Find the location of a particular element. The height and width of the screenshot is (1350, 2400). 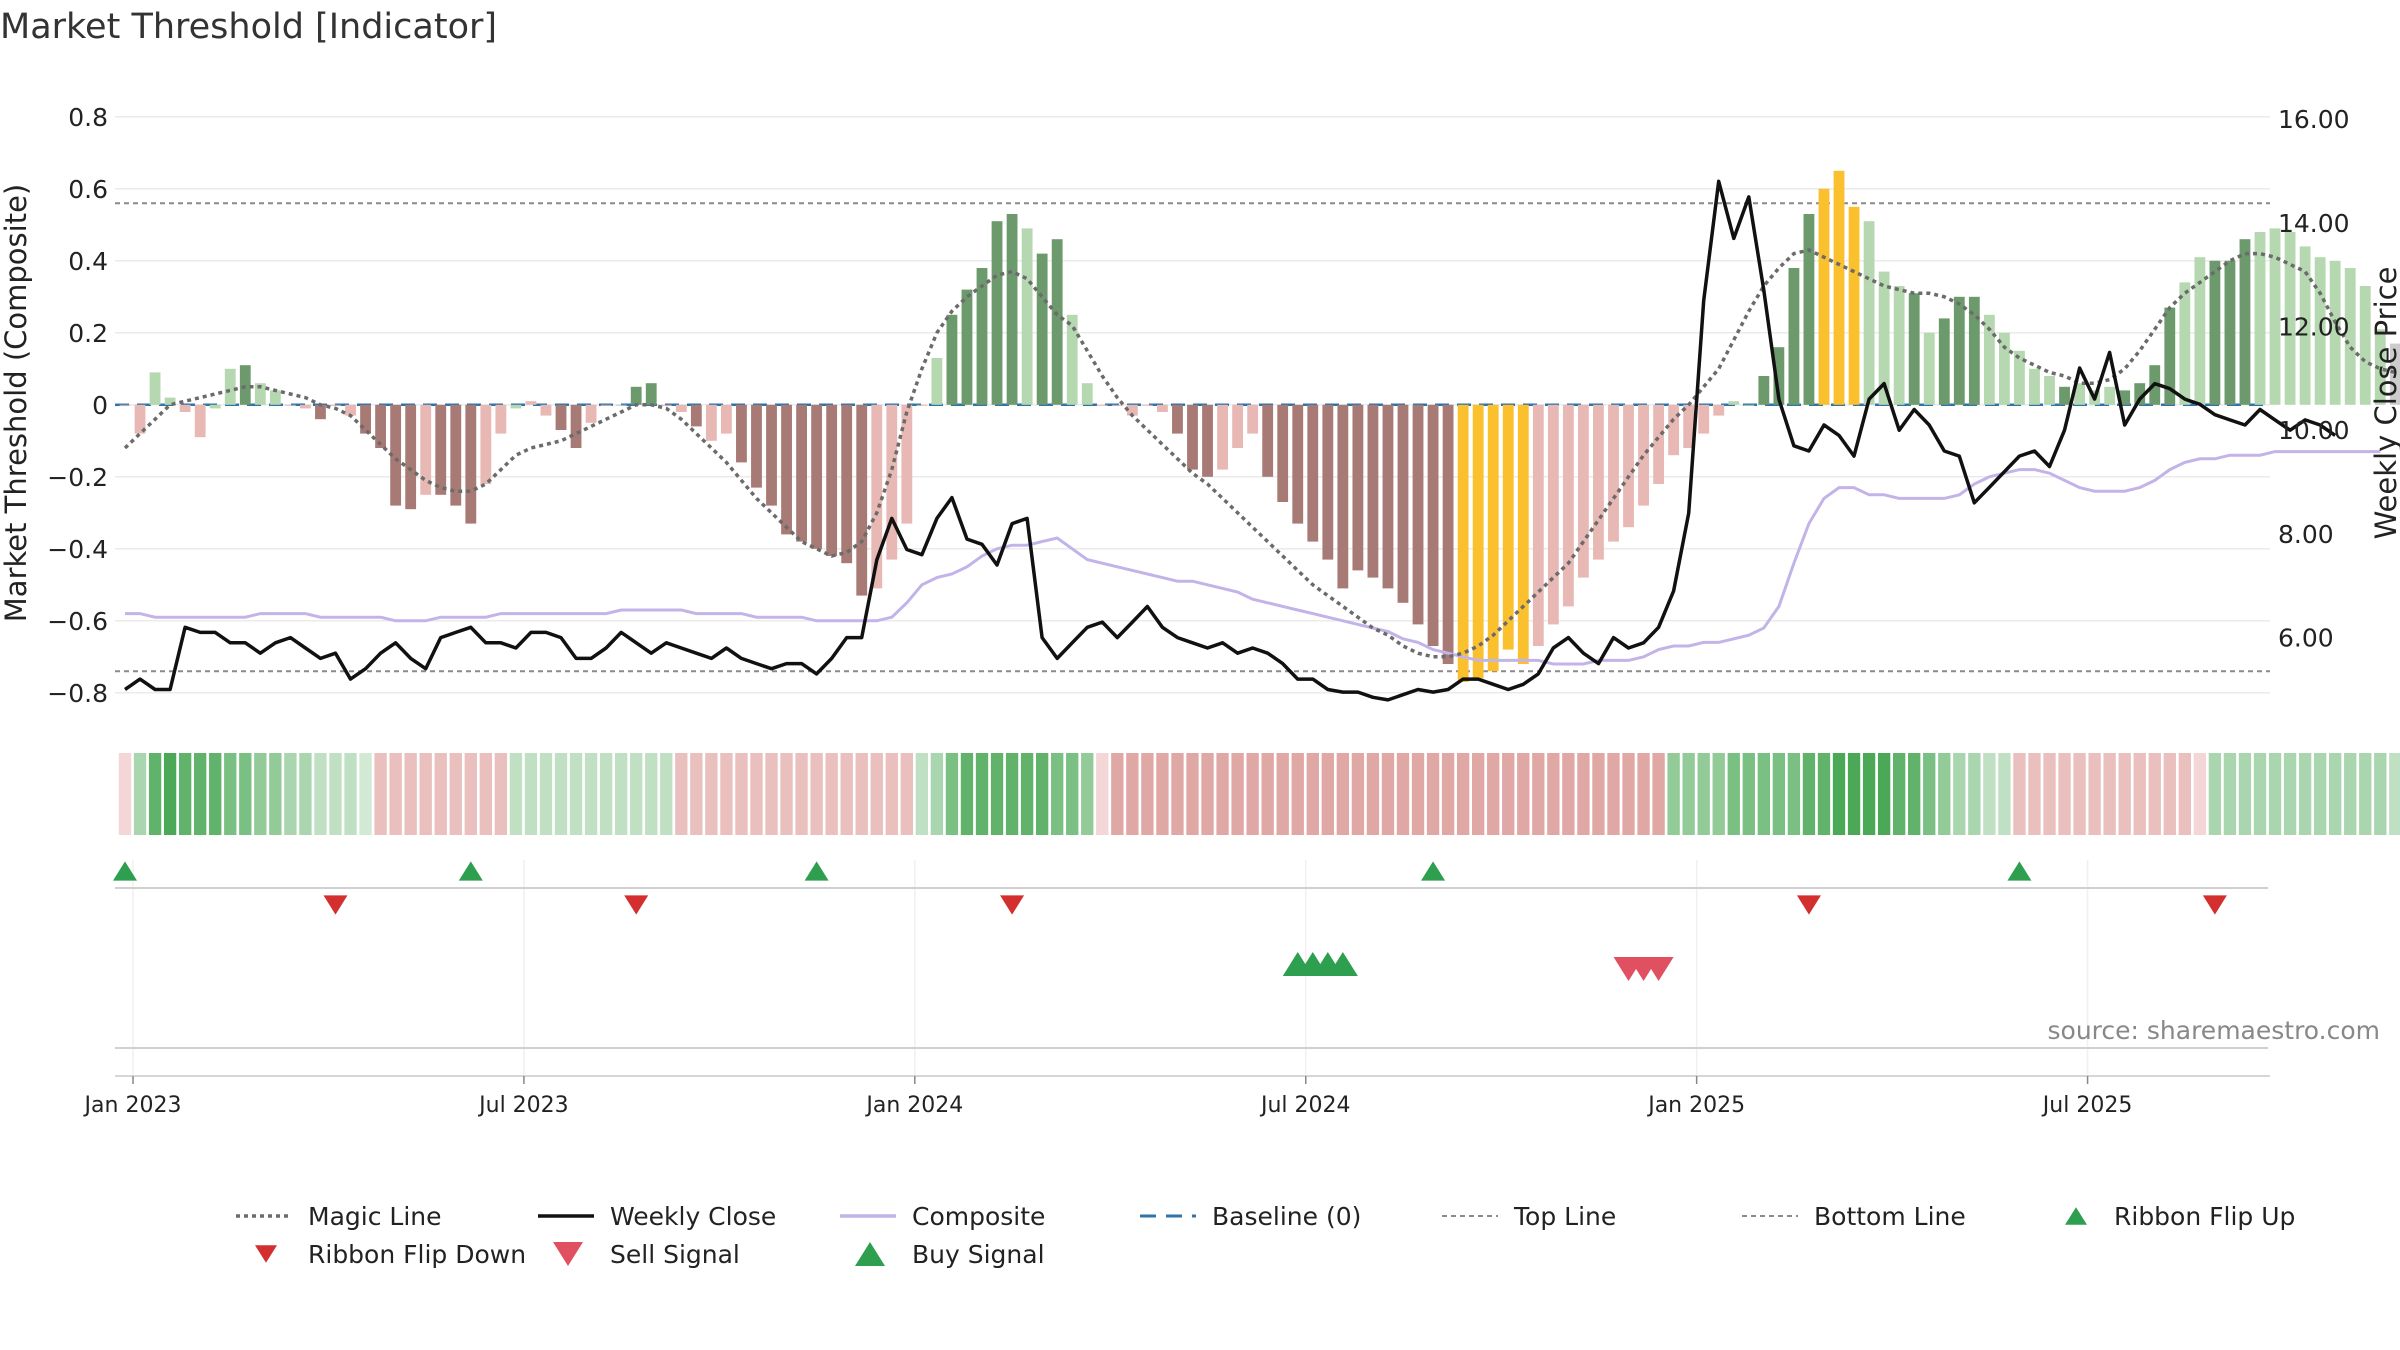

left-axis-ticks: 0.8 0.6 0.4 0.2 0 −0.2 −0.4 −0.6 −0.8 is located at coordinates (77, 405).